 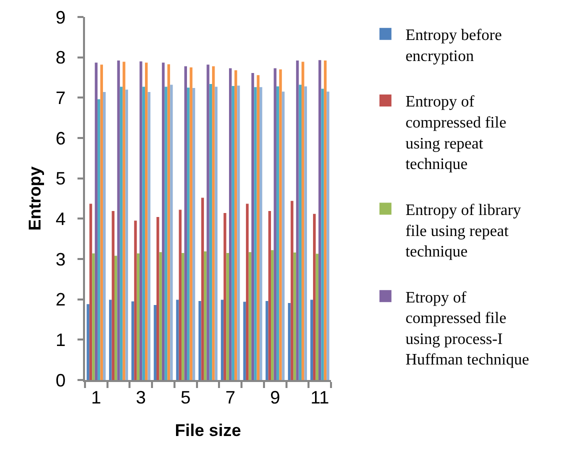 I want to click on x-tick-label: 3, so click(x=141, y=397).